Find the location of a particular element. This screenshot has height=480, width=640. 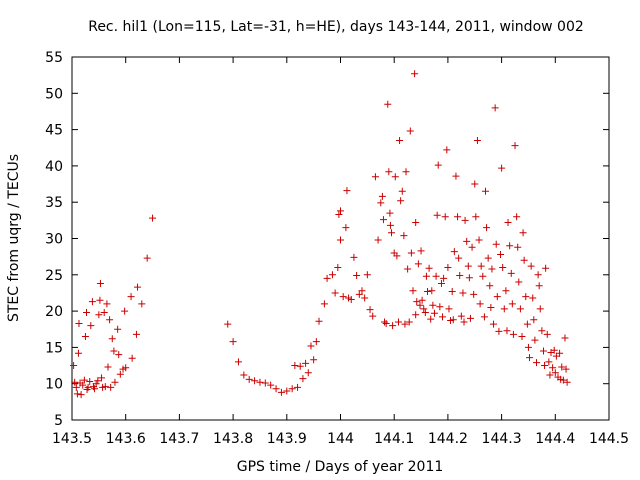

x-tick-label: 144.4 is located at coordinates (555, 439).